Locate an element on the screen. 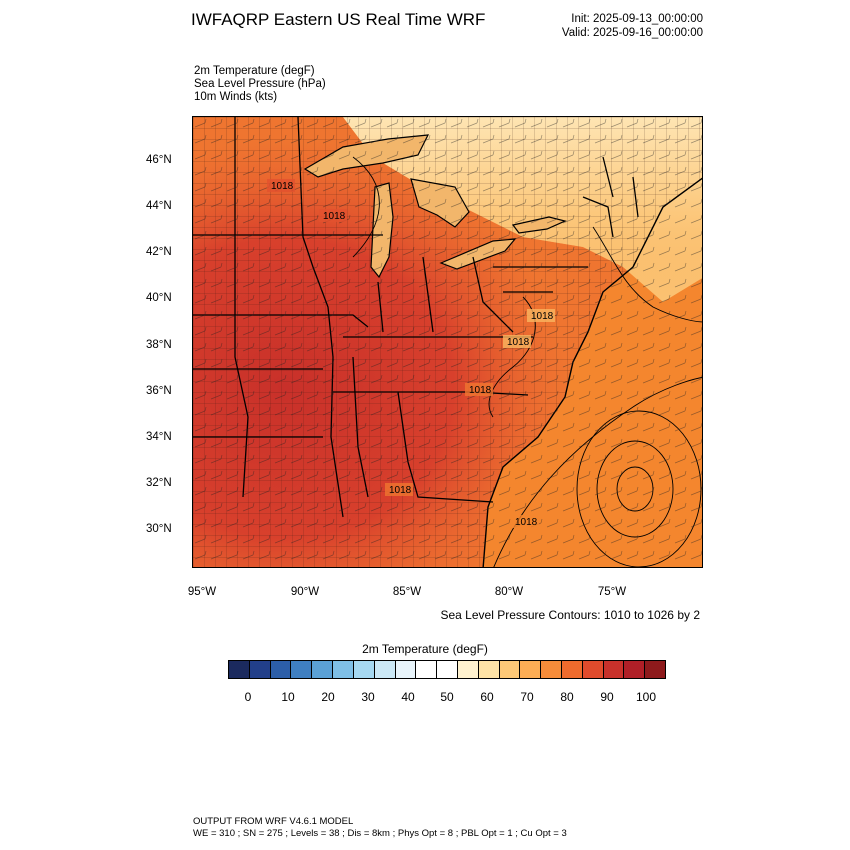  colorbar-tick: 80 is located at coordinates (567, 697).